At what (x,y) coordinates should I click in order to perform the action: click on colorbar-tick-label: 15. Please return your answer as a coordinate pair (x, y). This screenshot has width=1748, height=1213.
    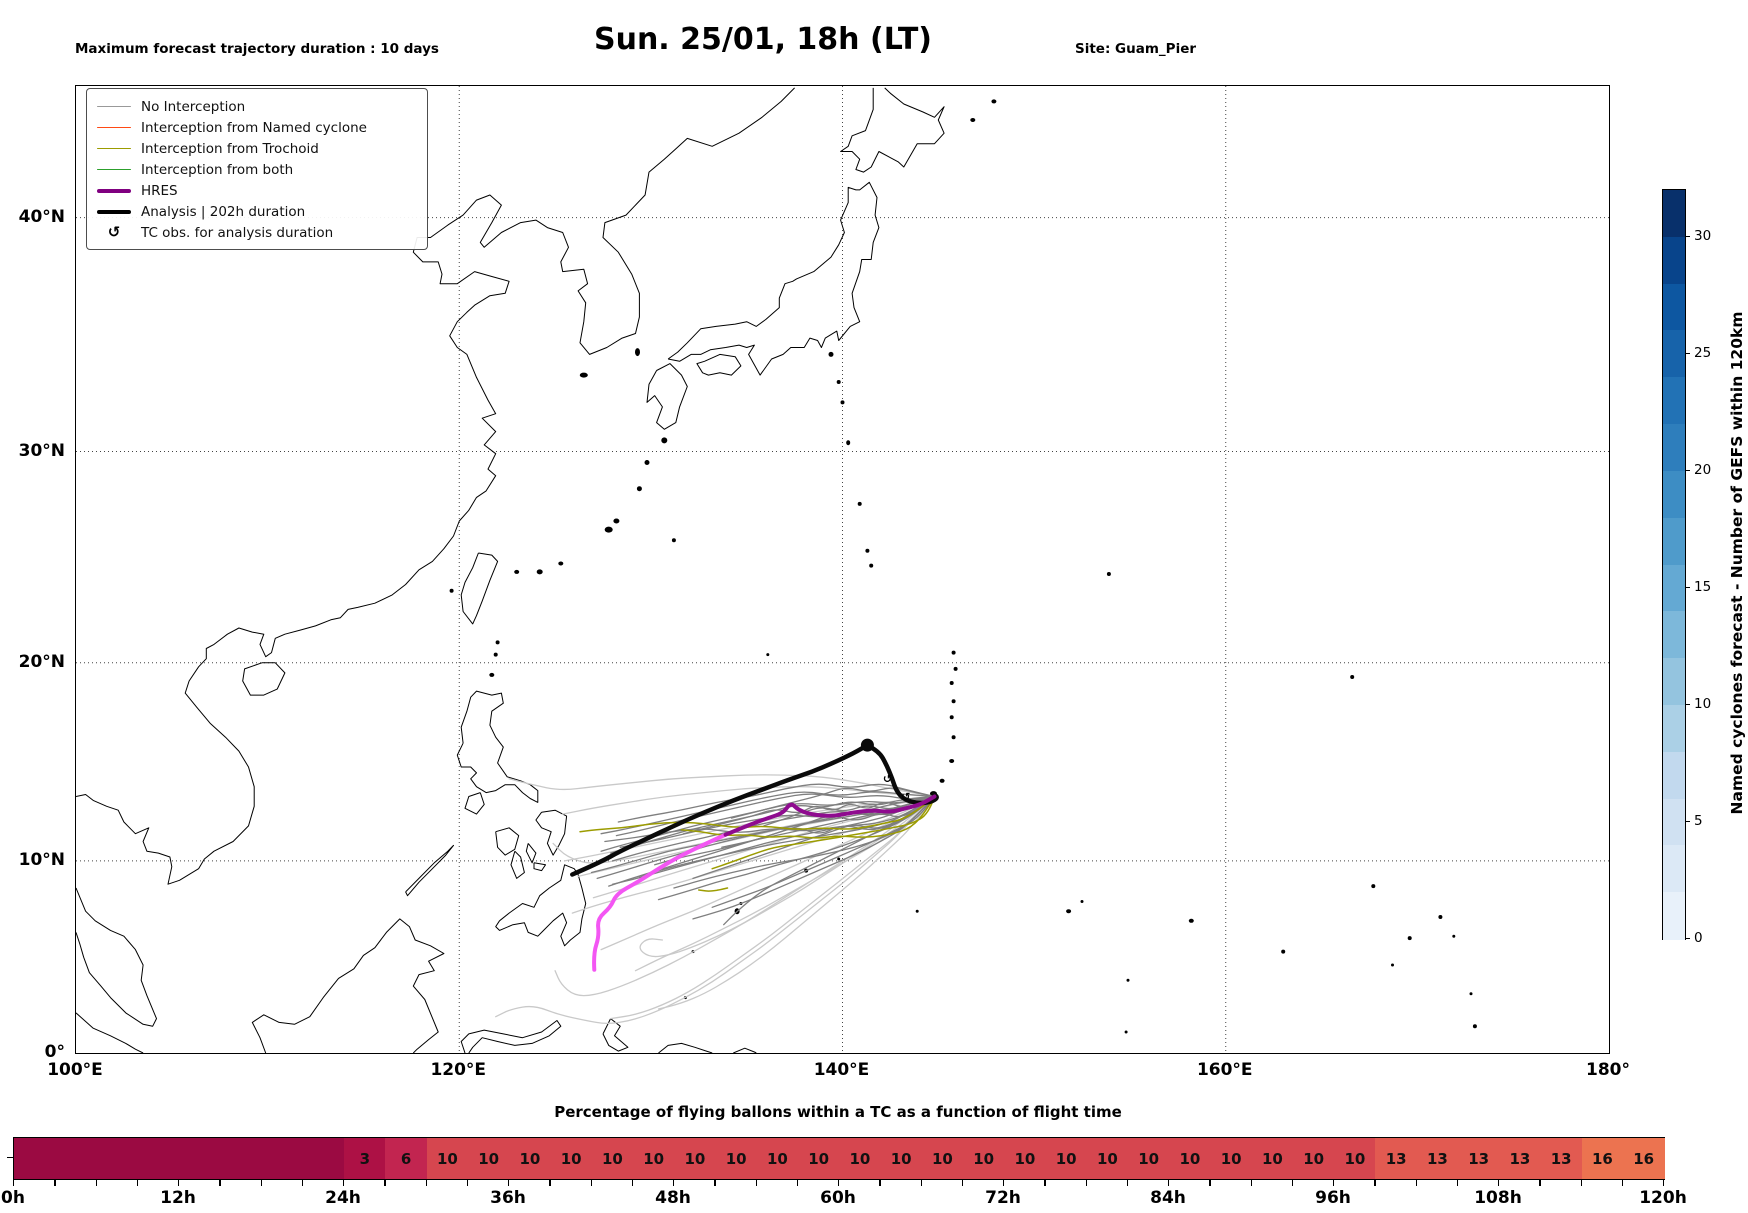
    Looking at the image, I should click on (1703, 586).